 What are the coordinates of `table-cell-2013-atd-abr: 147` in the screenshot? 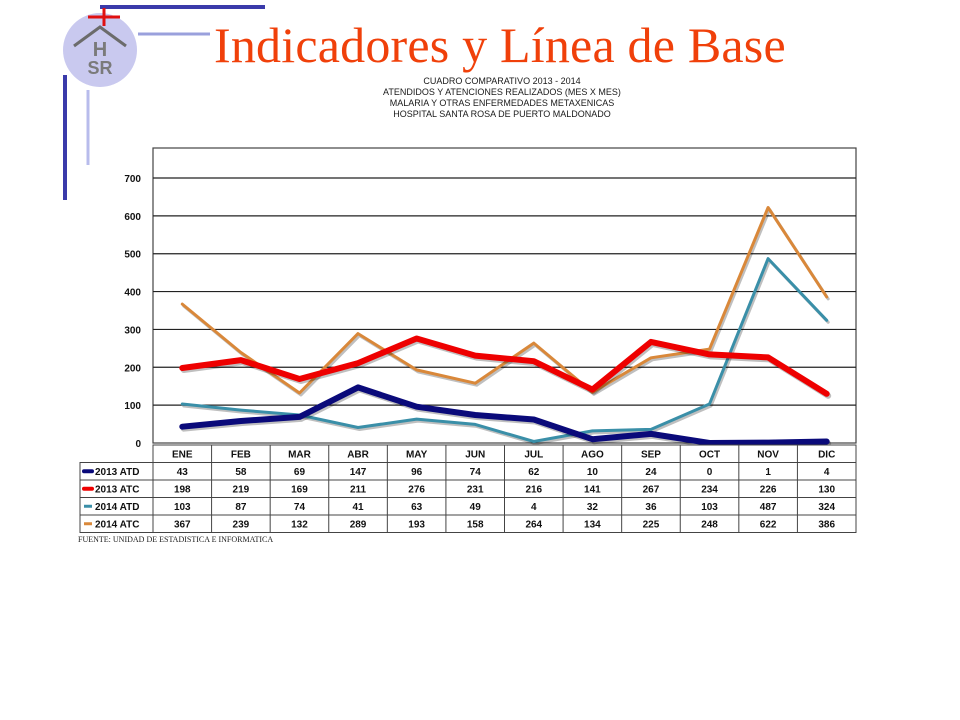 It's located at (358, 472).